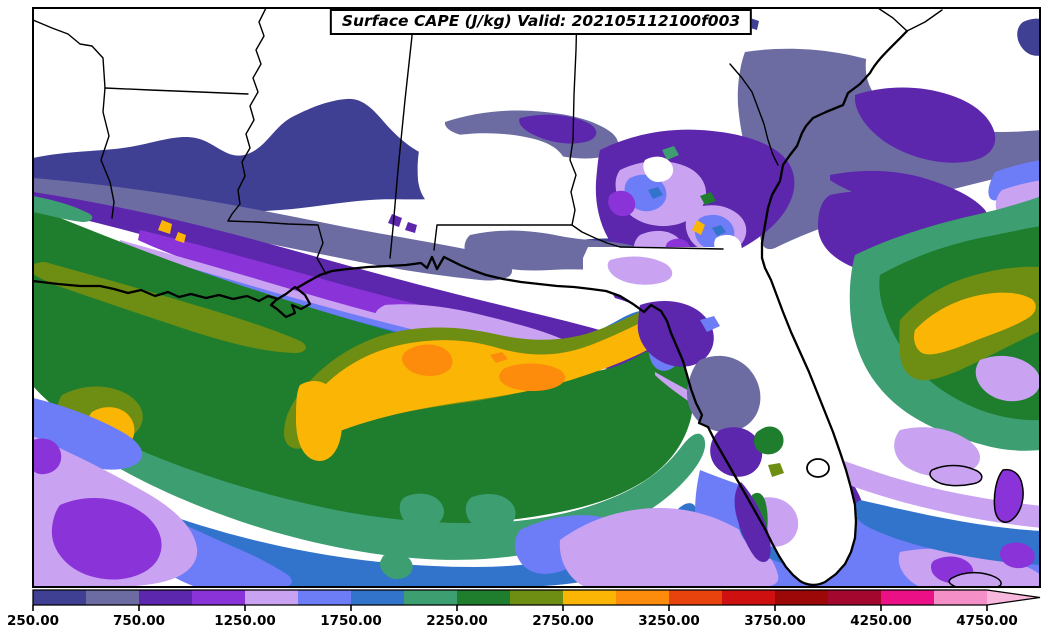 This screenshot has width=1042, height=633. I want to click on atlantic-gold-streak, so click(975, 323).